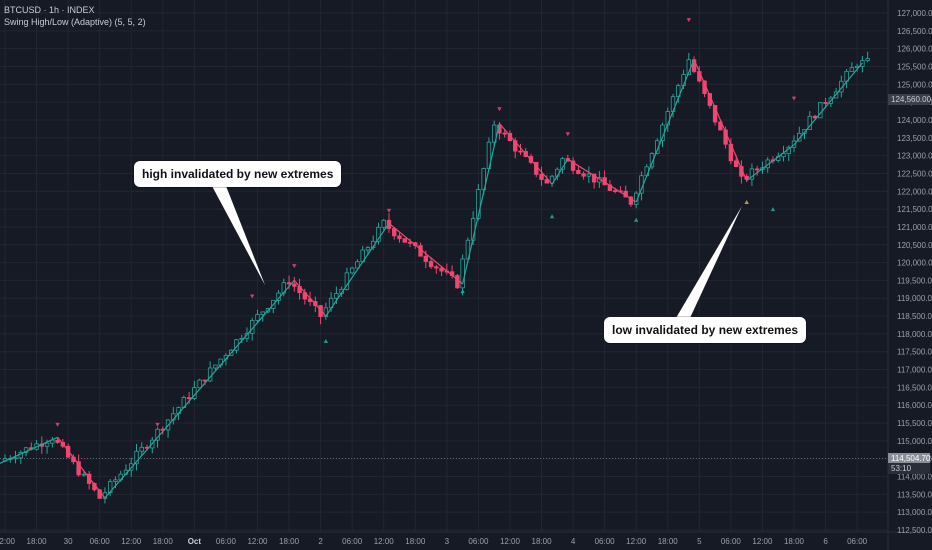 The width and height of the screenshot is (932, 550). Describe the element at coordinates (75, 22) in the screenshot. I see `indicator-line: Swing High/Low (Adaptive) (5, 5, 2)` at that location.